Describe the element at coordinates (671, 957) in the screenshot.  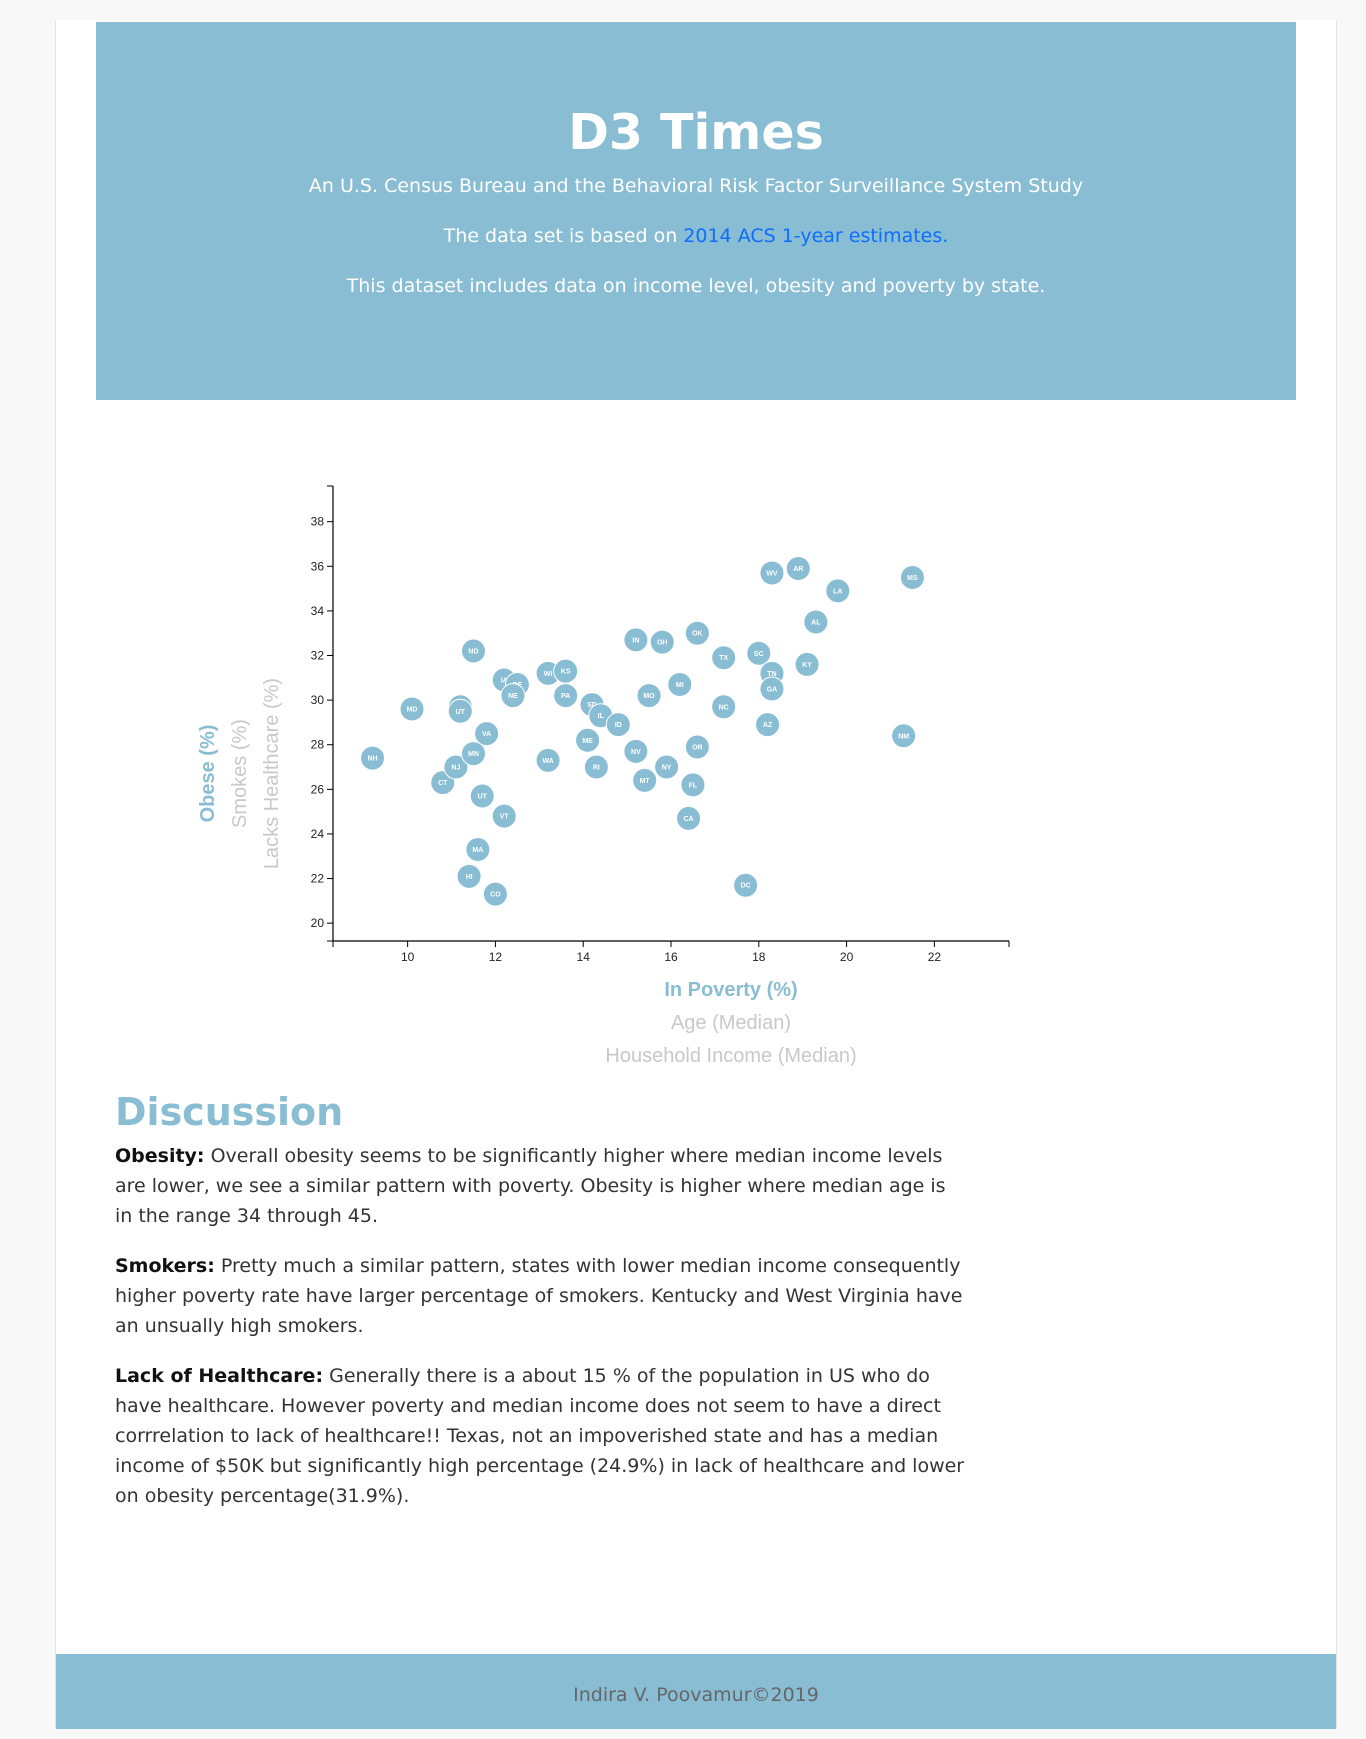
I see `x-tick-label: 16` at that location.